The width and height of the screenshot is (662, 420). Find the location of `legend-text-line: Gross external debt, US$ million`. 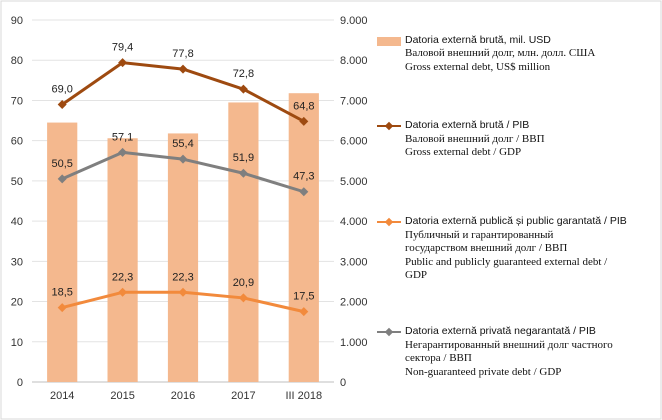

legend-text-line: Gross external debt, US$ million is located at coordinates (478, 66).